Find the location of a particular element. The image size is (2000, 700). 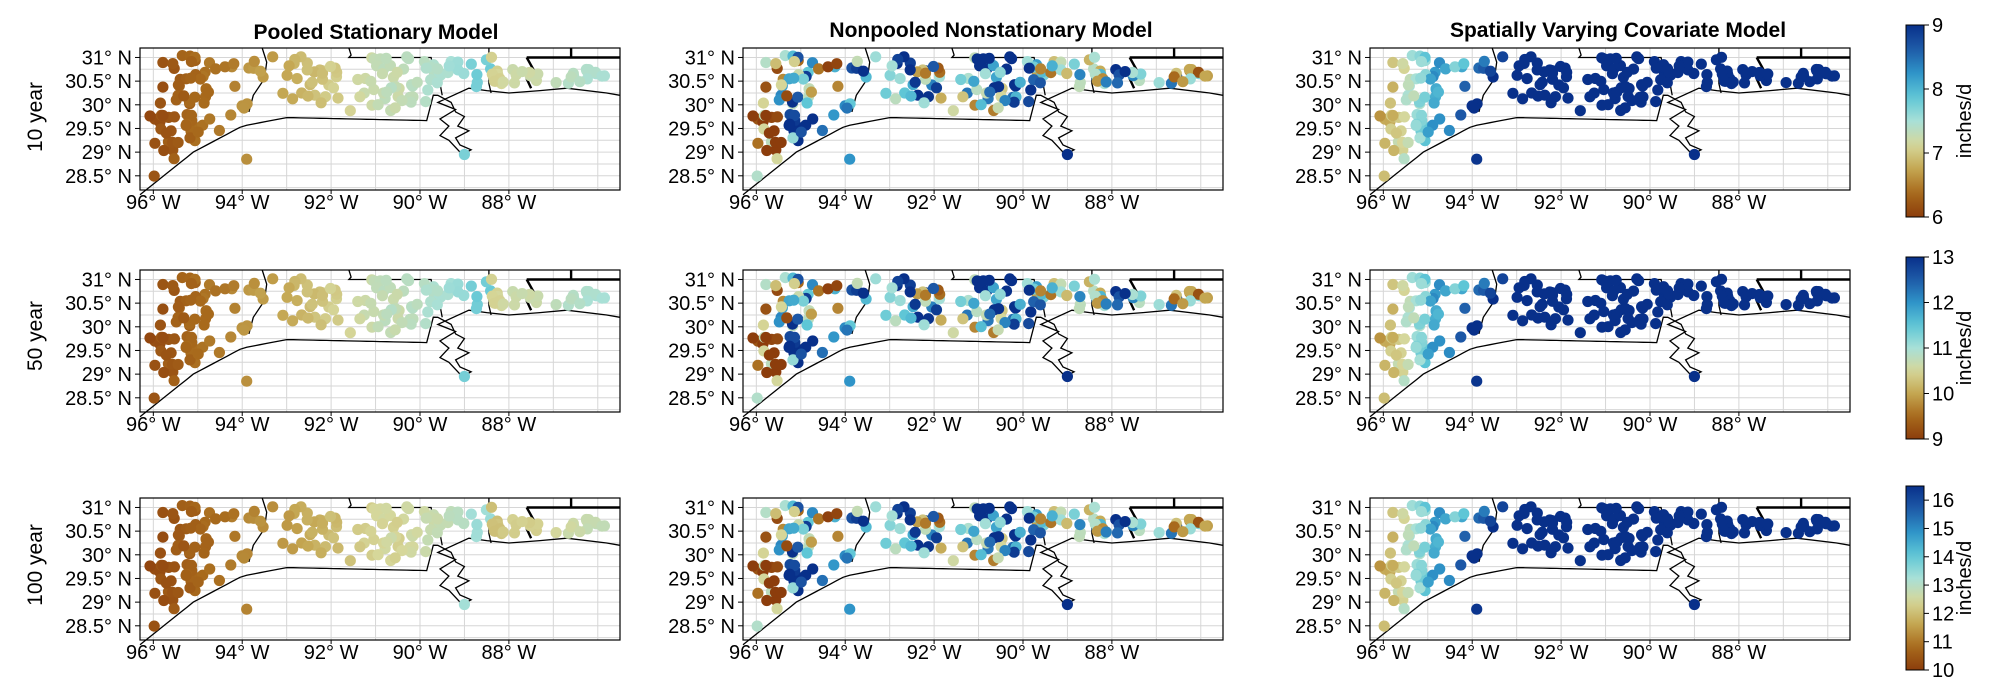

colorbar-tick-label: 16 is located at coordinates (1943, 501).